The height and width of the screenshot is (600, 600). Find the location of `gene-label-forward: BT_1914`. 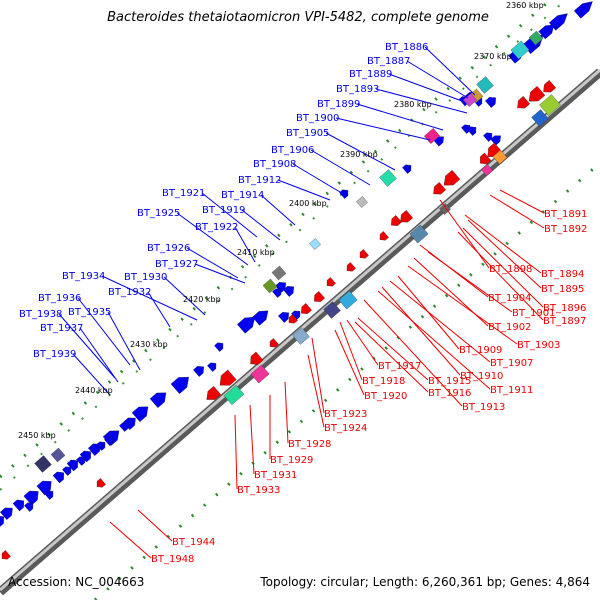

gene-label-forward: BT_1914 is located at coordinates (242, 195).